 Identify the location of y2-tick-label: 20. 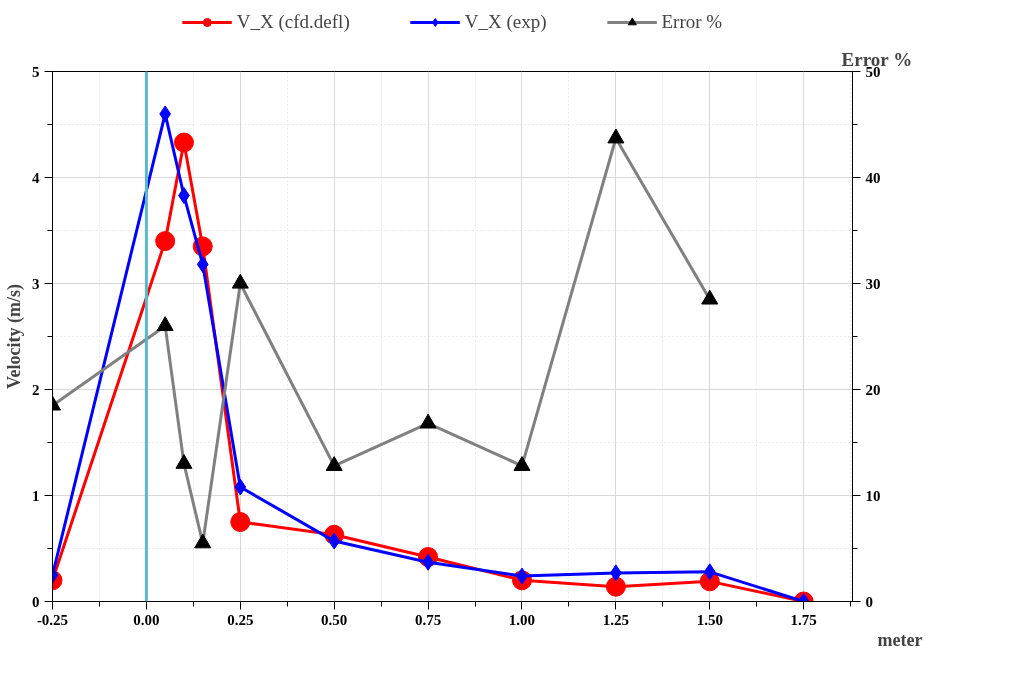
(873, 389).